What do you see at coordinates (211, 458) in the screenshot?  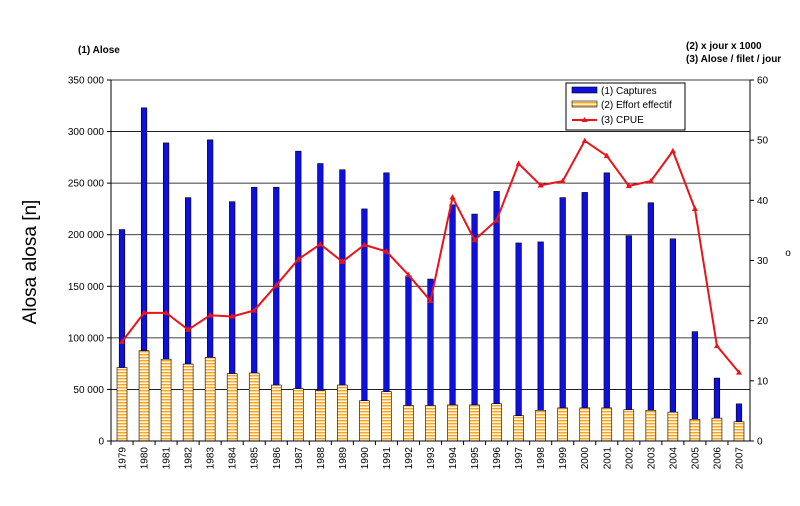 I see `x-tick-label: 1983` at bounding box center [211, 458].